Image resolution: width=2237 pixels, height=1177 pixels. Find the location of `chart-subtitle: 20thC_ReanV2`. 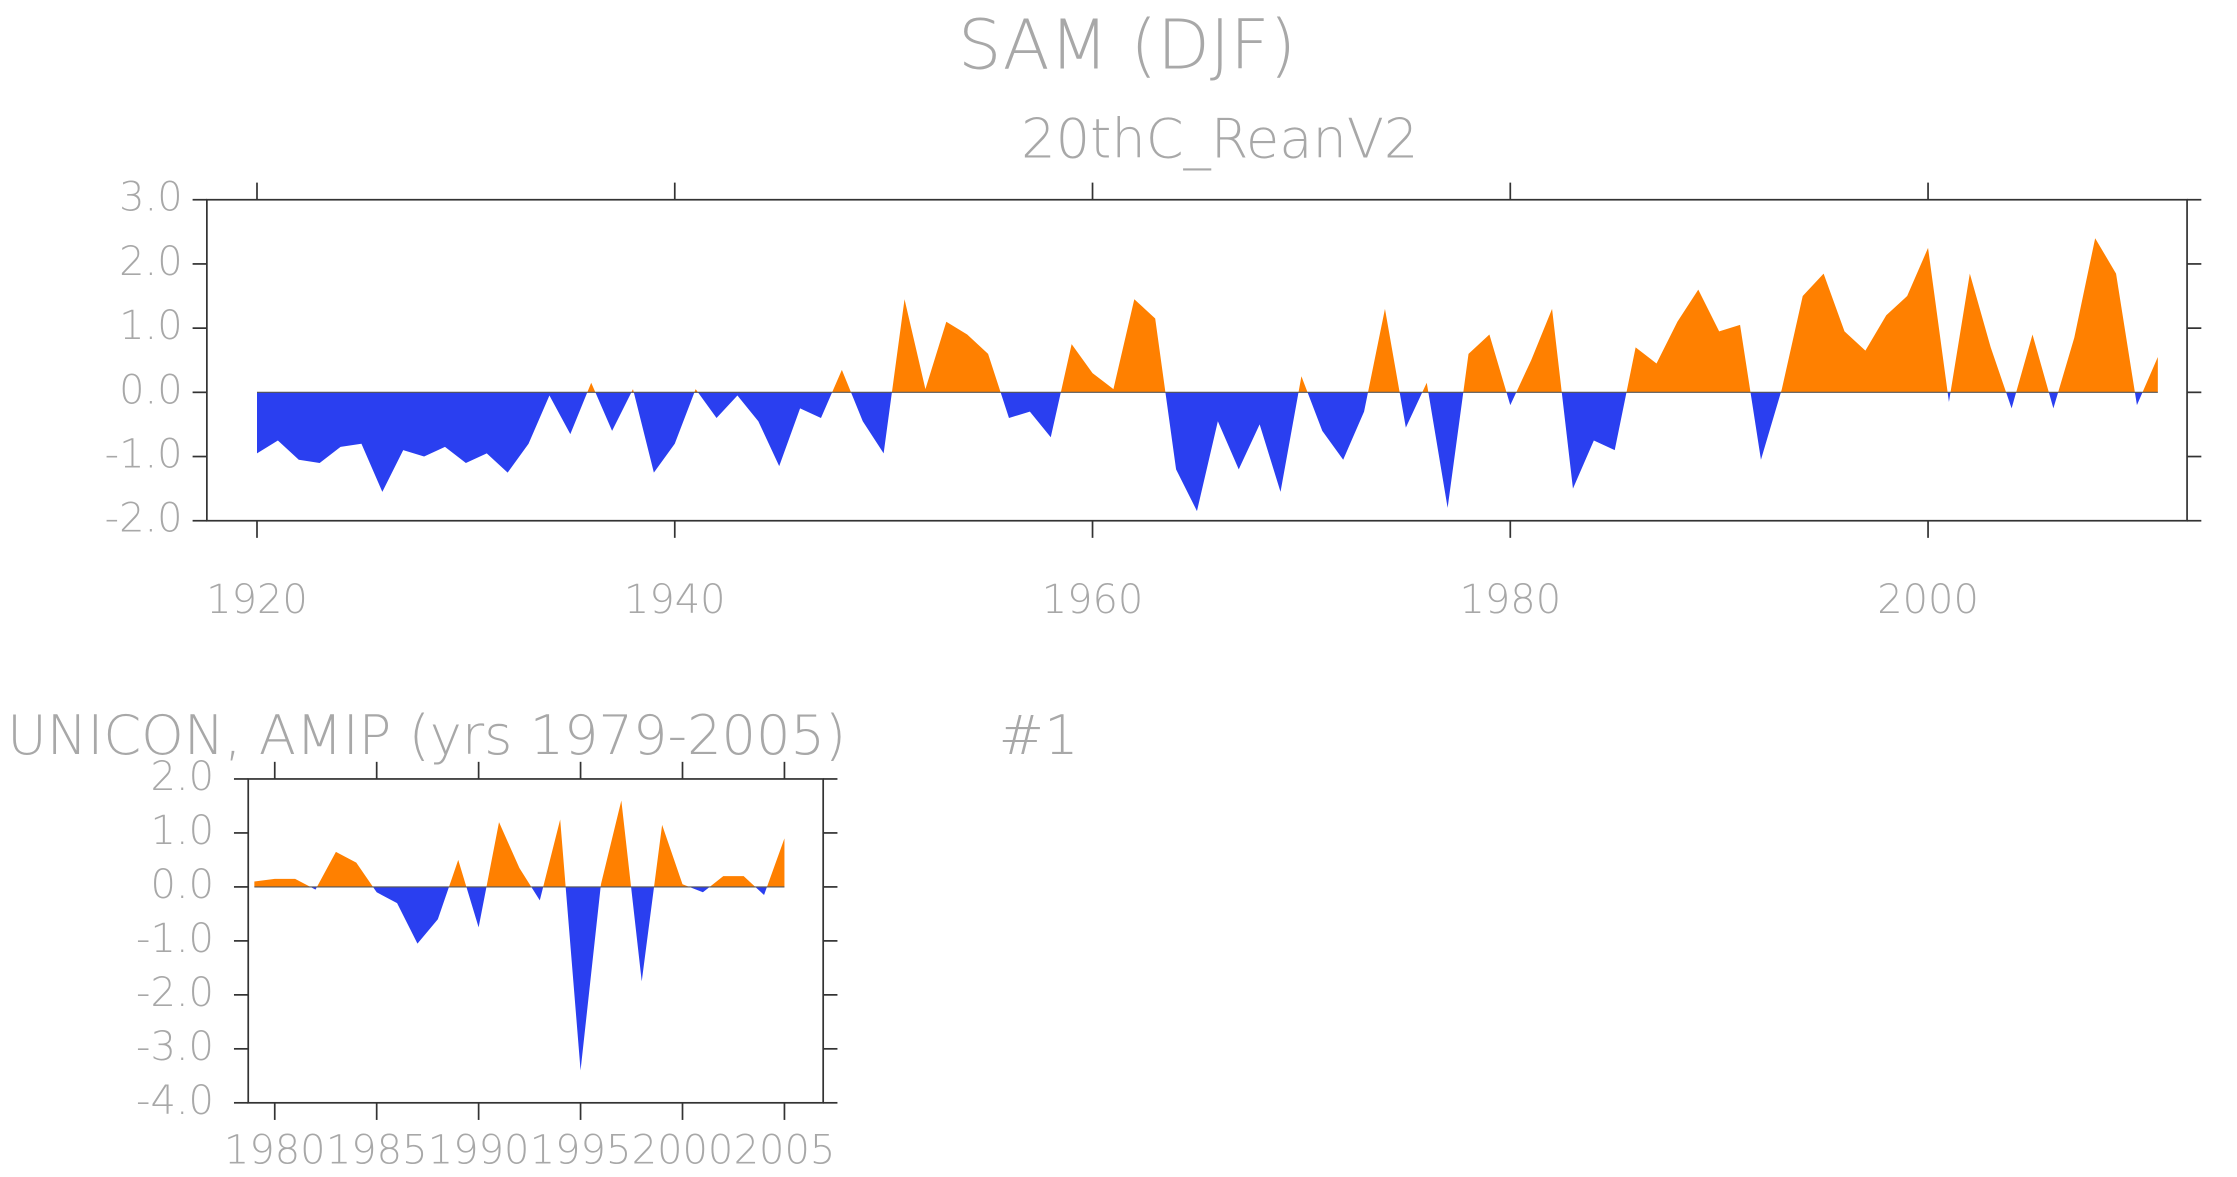

chart-subtitle: 20thC_ReanV2 is located at coordinates (1219, 138).